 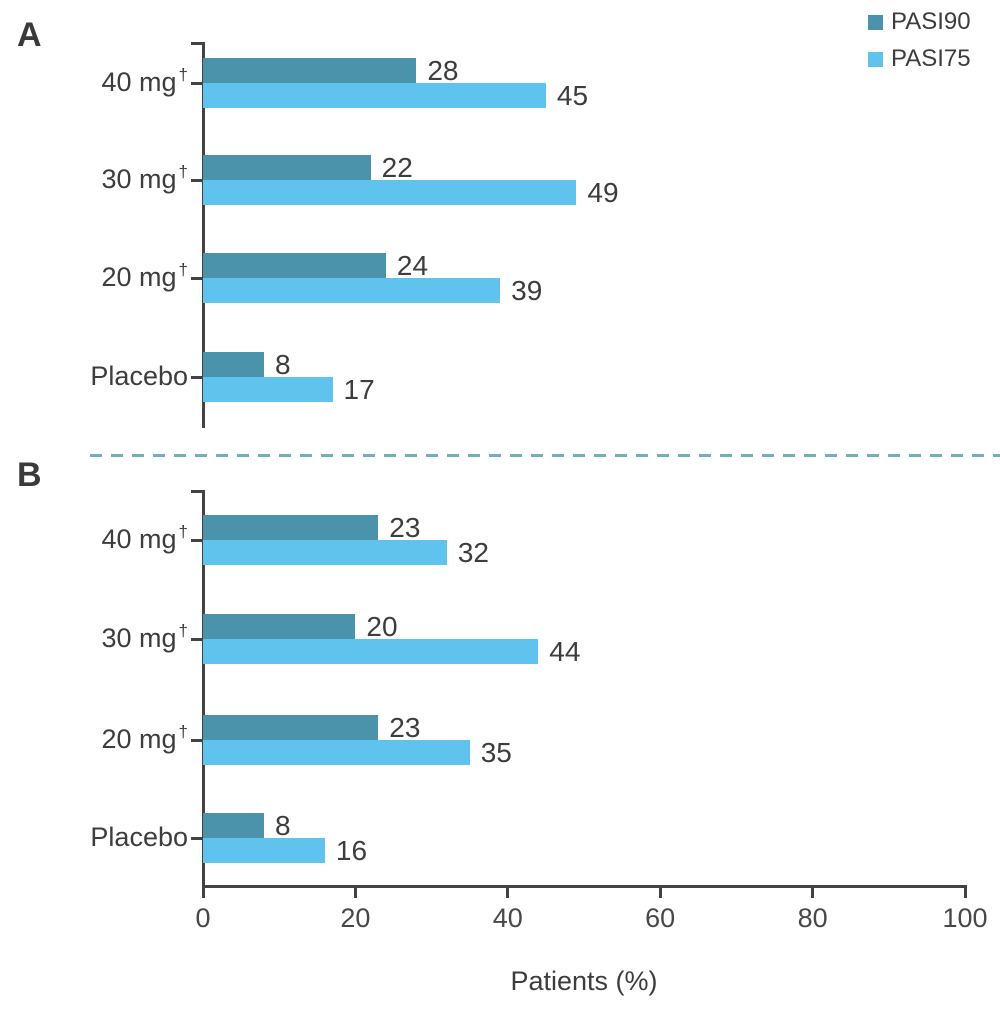 I want to click on value-label-pasi75: 35, so click(x=496, y=752).